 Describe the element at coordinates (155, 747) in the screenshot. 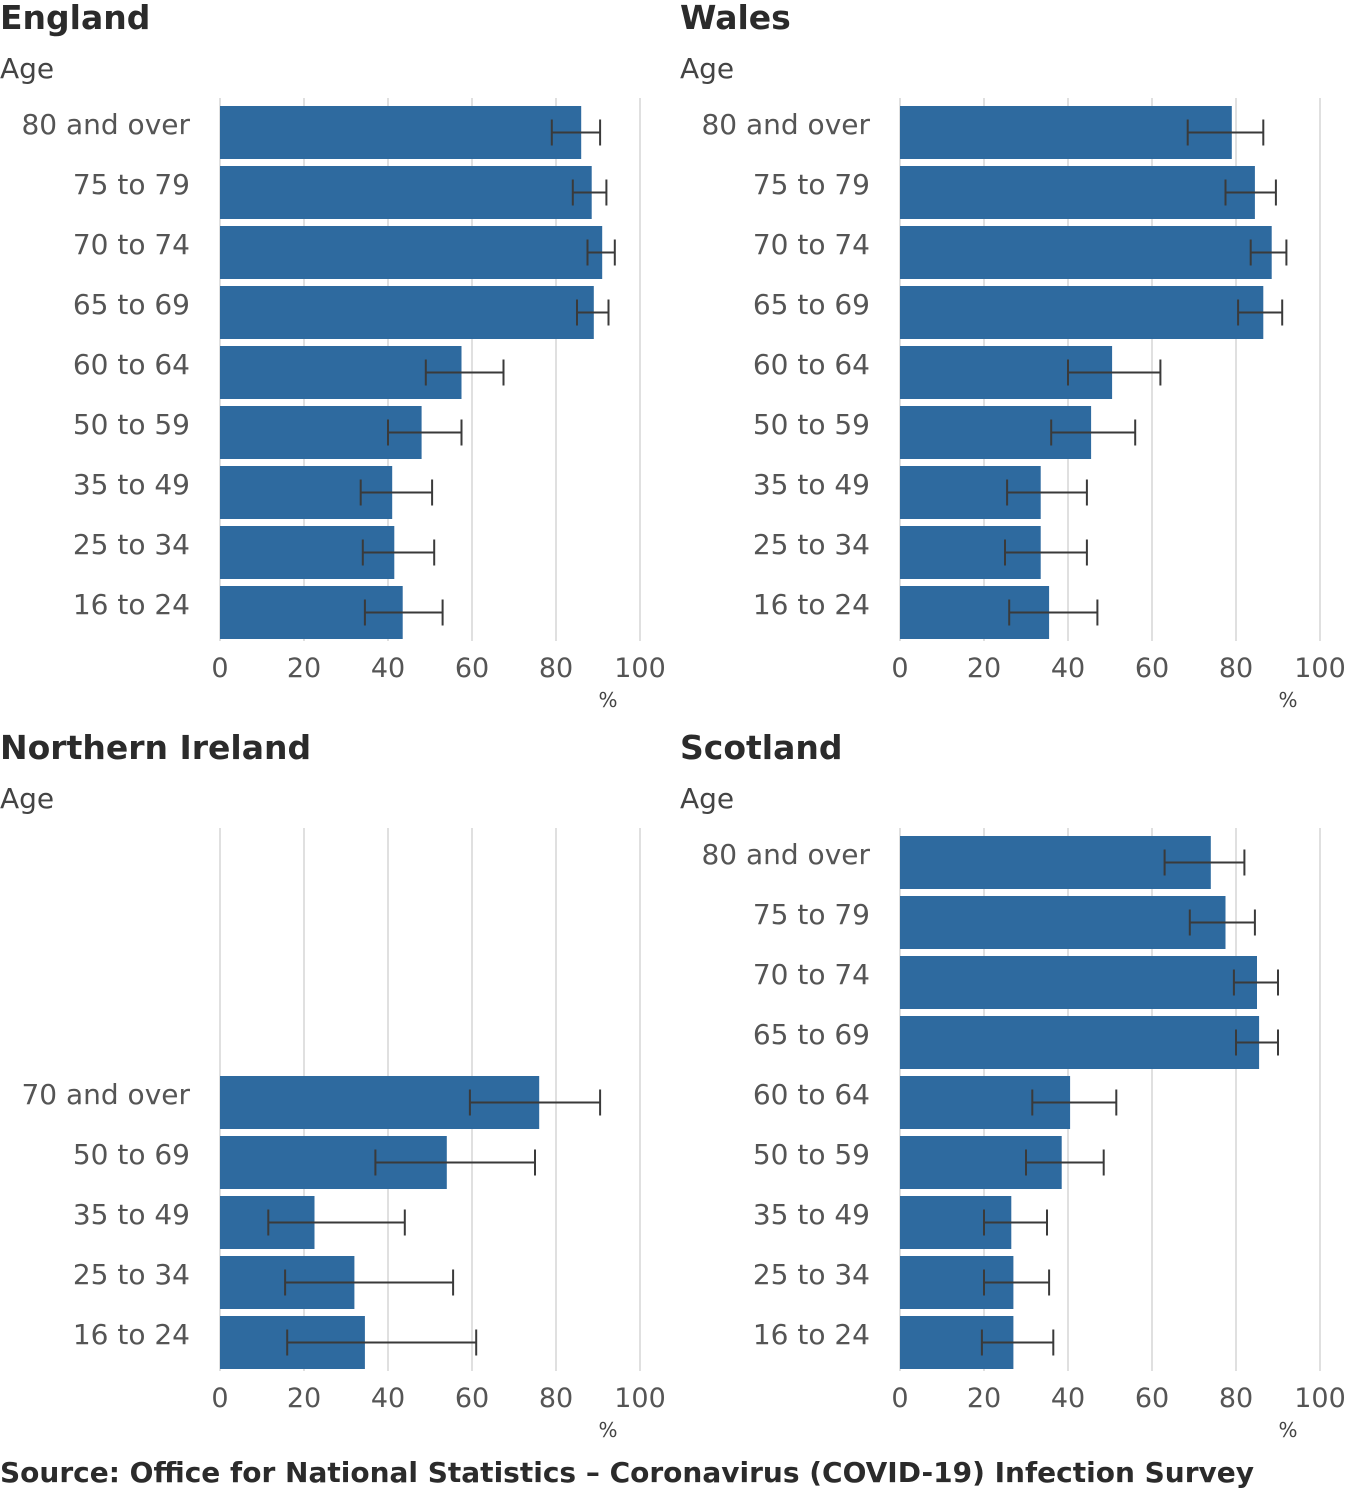

I see `chart-title: Northern Ireland` at that location.